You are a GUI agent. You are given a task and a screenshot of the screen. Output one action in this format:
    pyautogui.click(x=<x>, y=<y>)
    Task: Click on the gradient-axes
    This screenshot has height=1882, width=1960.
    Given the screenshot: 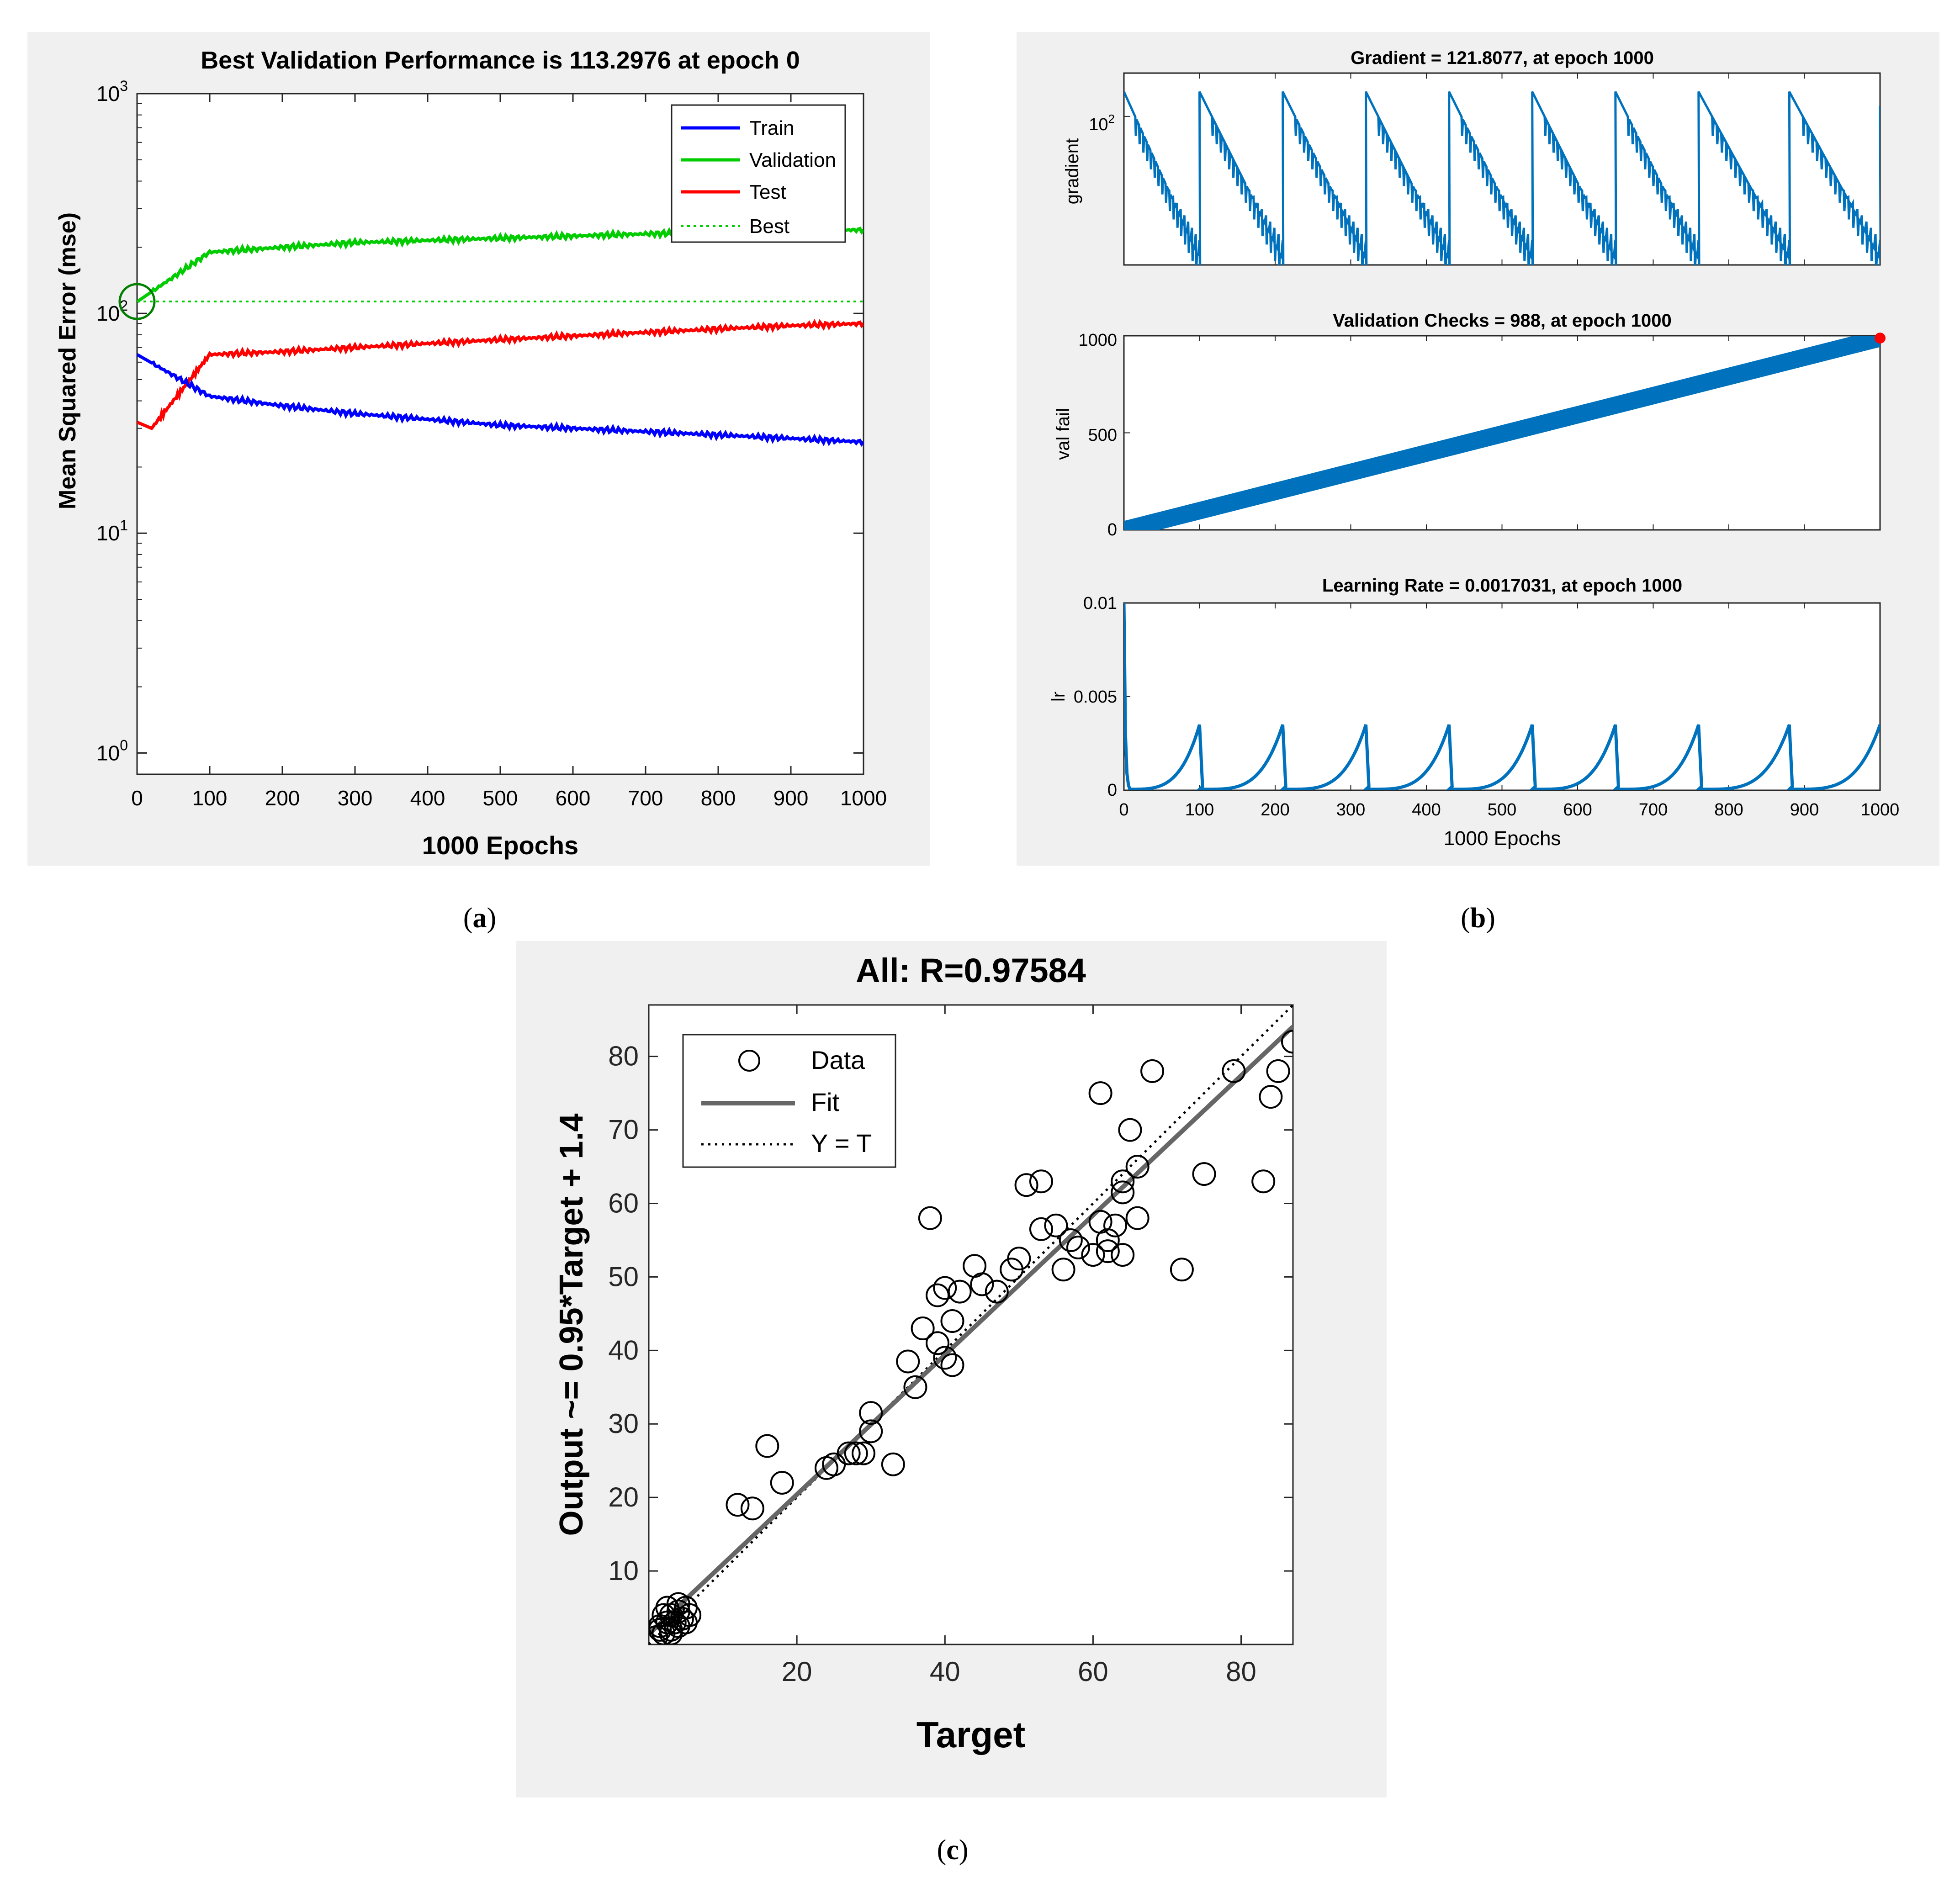 What is the action you would take?
    pyautogui.click(x=1502, y=169)
    